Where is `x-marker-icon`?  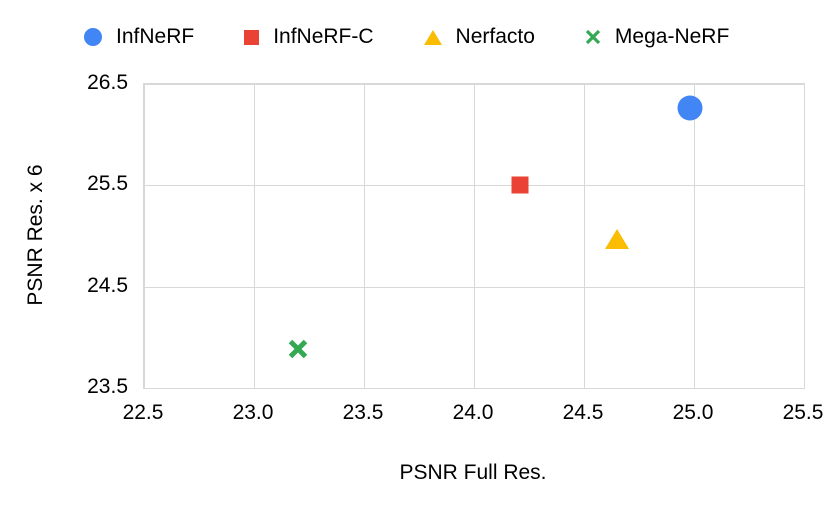
x-marker-icon is located at coordinates (593, 37).